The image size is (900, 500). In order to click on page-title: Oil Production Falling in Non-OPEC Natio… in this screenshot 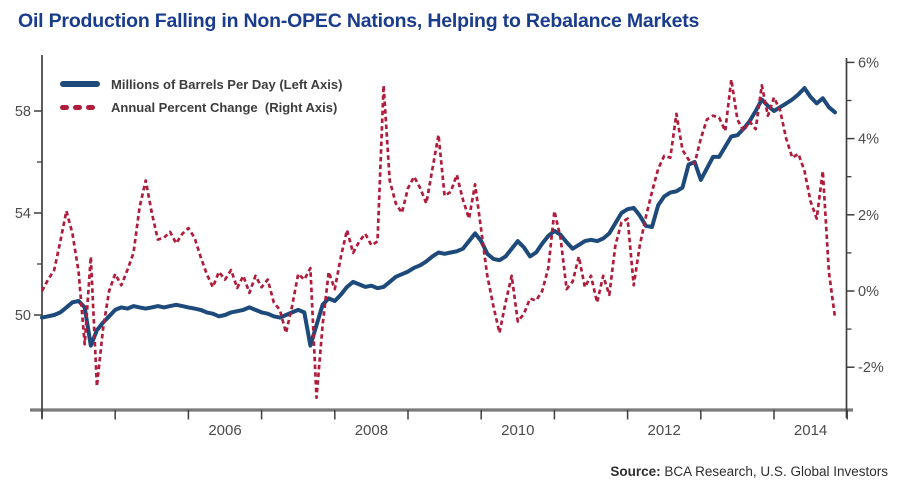, I will do `click(359, 21)`.